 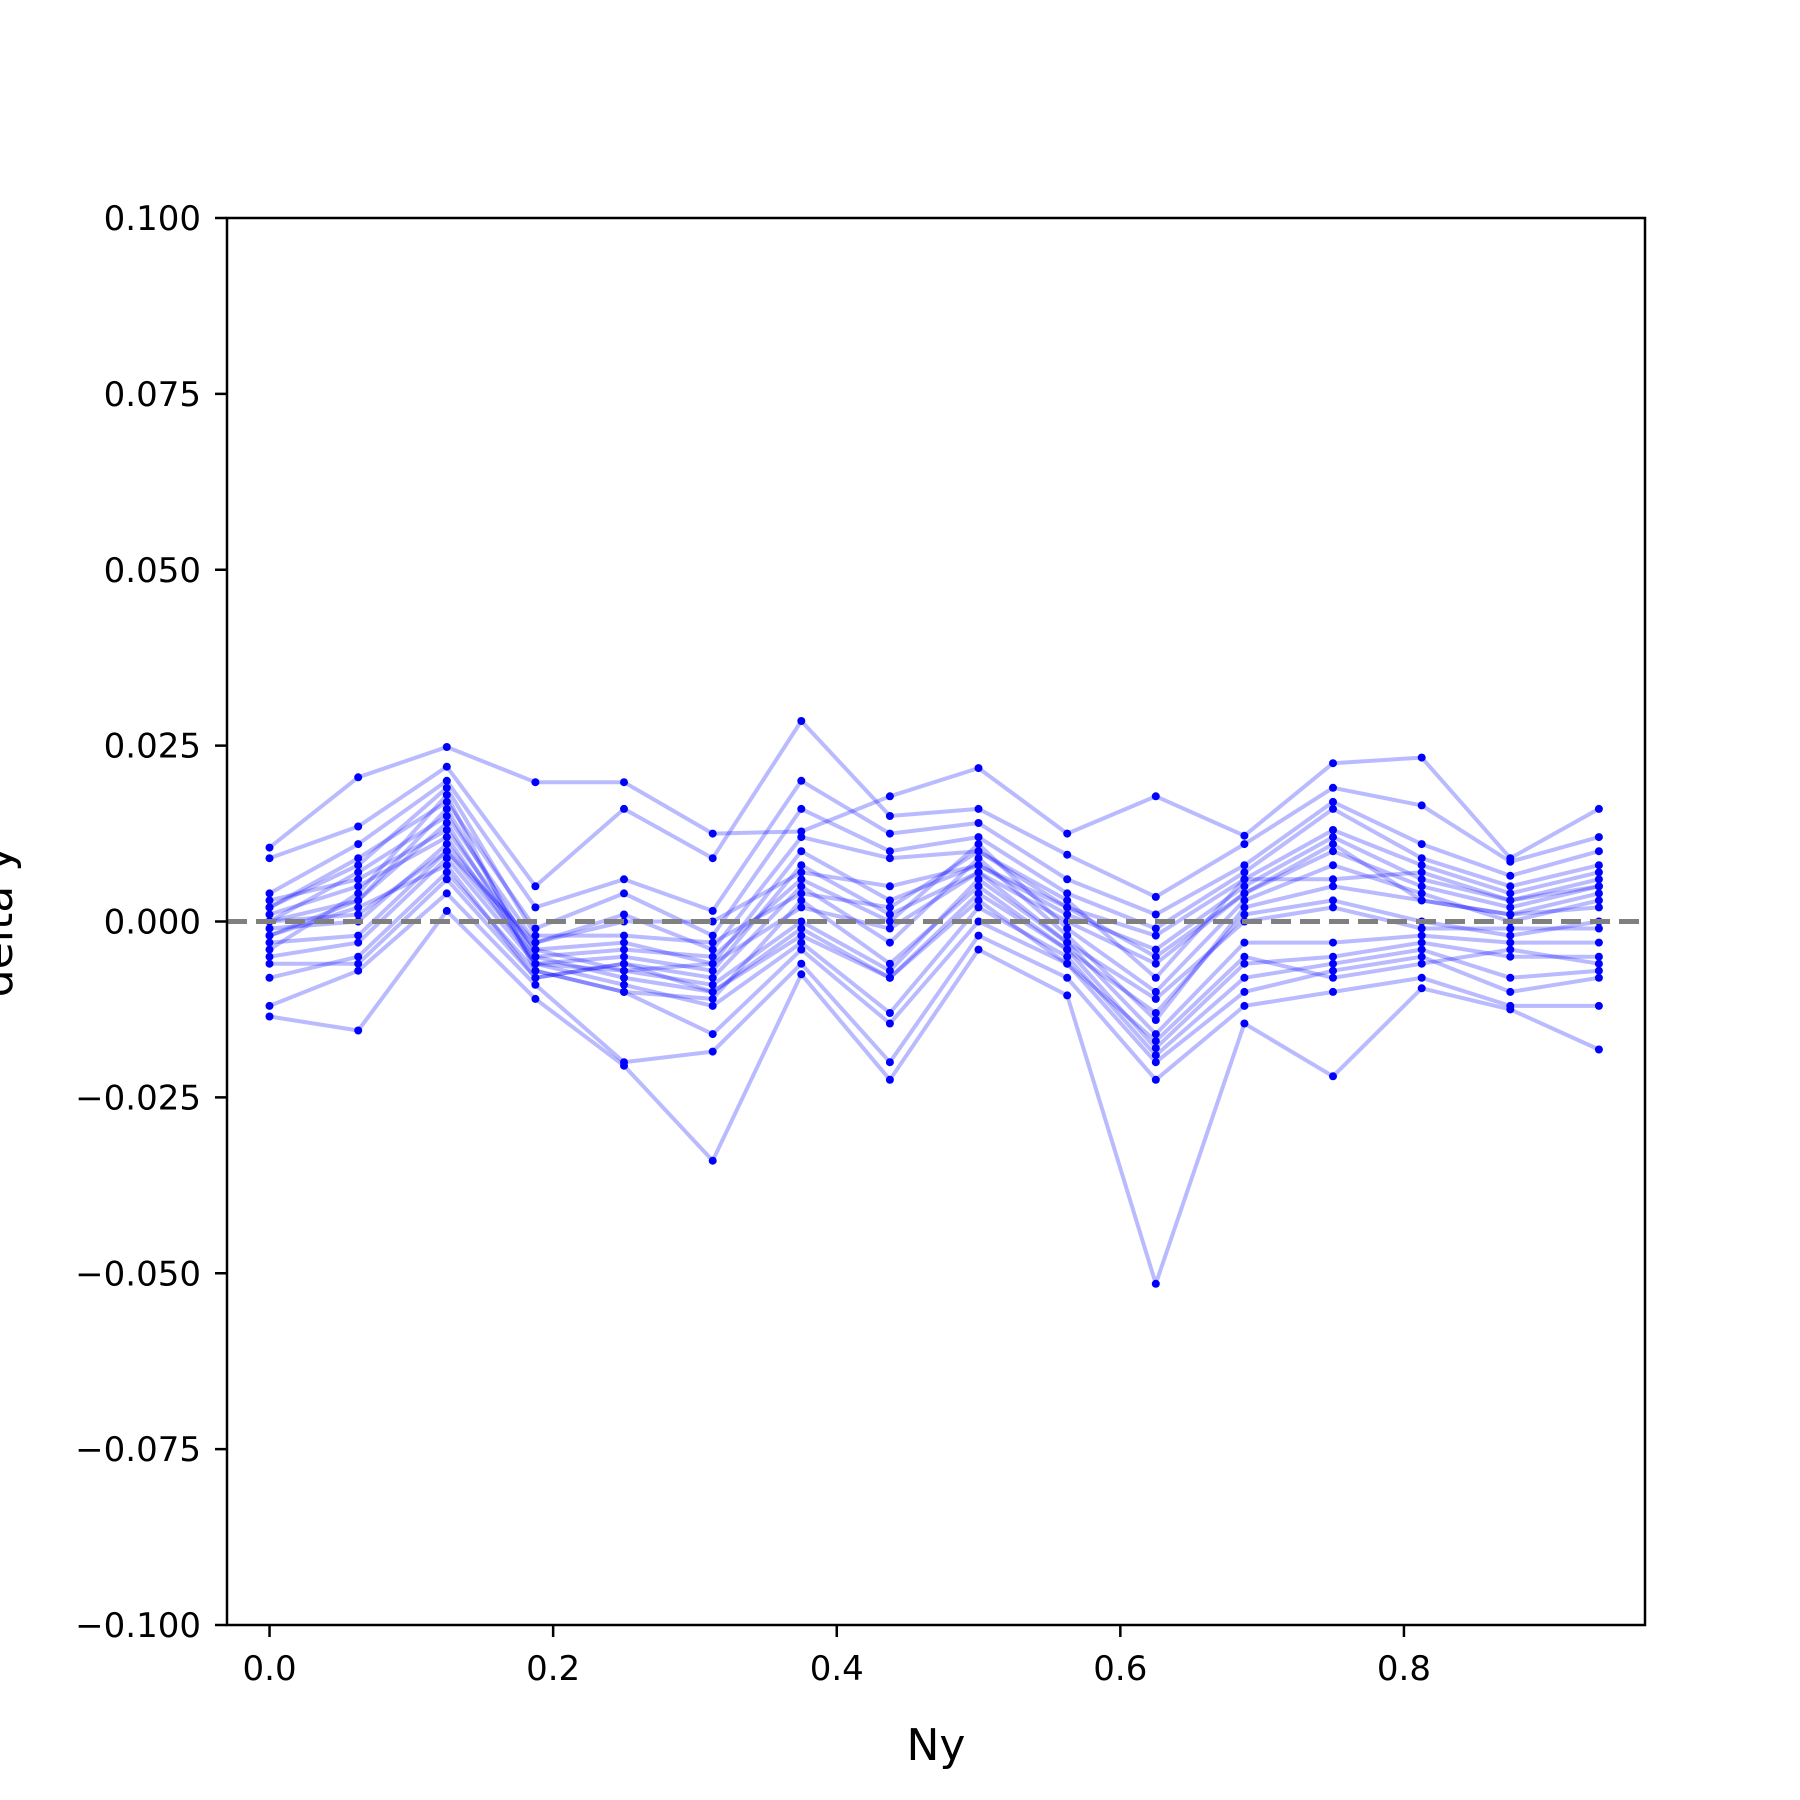 I want to click on x-tick-label: 0.0, so click(x=270, y=1669).